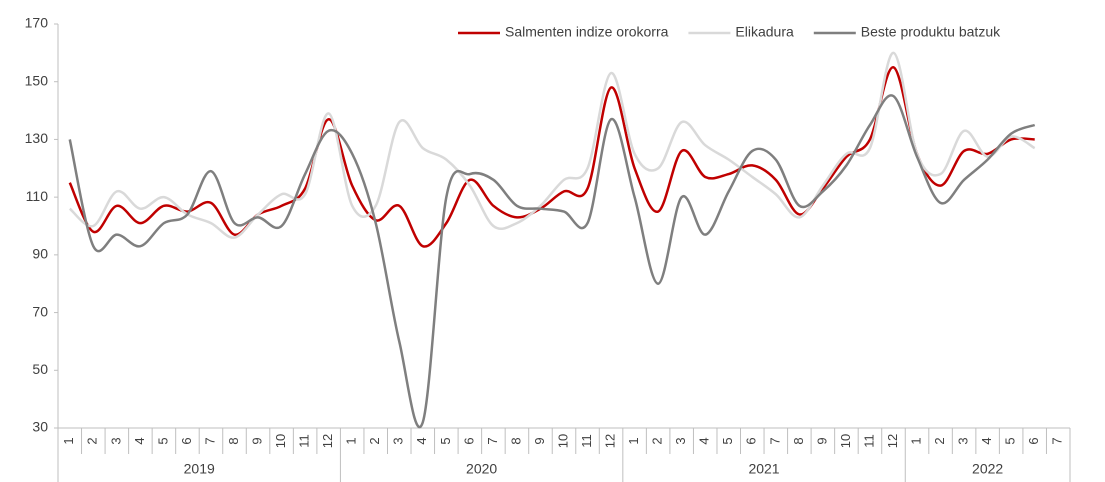  What do you see at coordinates (40, 427) in the screenshot?
I see `y-tick-label: 30` at bounding box center [40, 427].